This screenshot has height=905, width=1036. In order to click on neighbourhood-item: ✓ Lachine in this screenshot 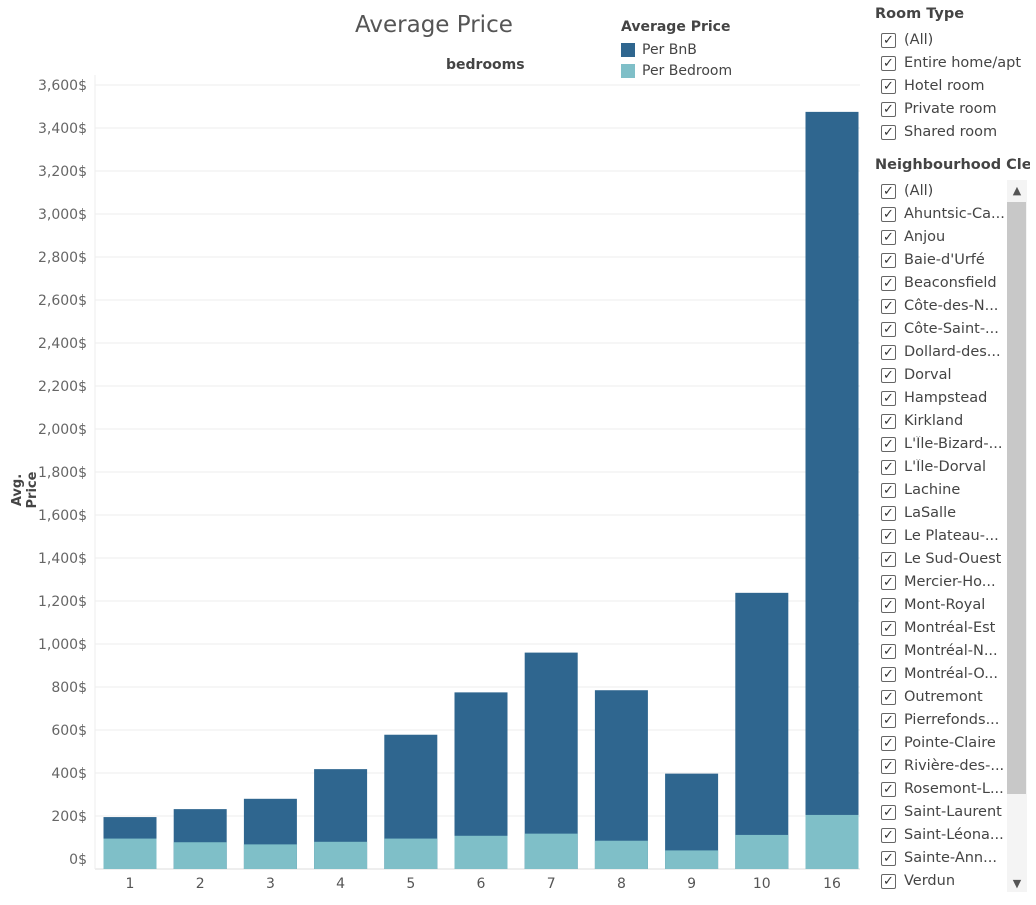, I will do `click(920, 490)`.